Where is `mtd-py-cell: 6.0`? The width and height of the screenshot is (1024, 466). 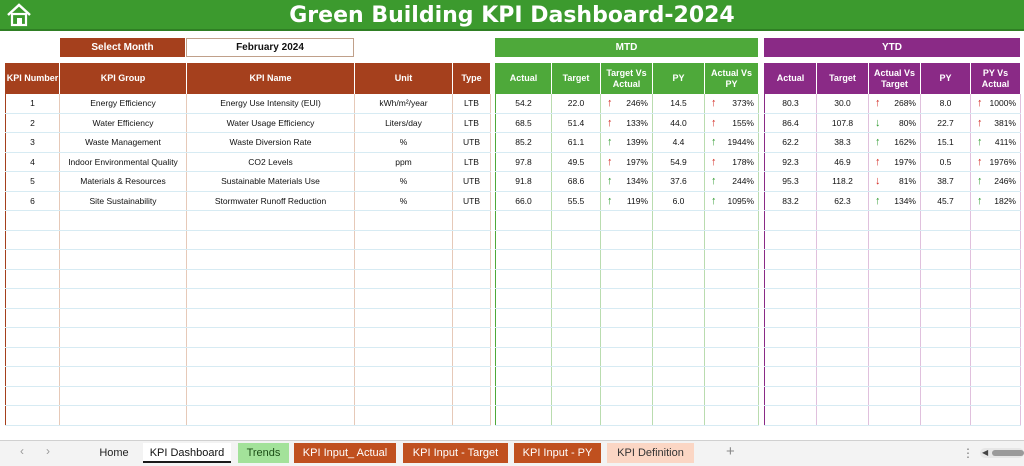
mtd-py-cell: 6.0 is located at coordinates (678, 201).